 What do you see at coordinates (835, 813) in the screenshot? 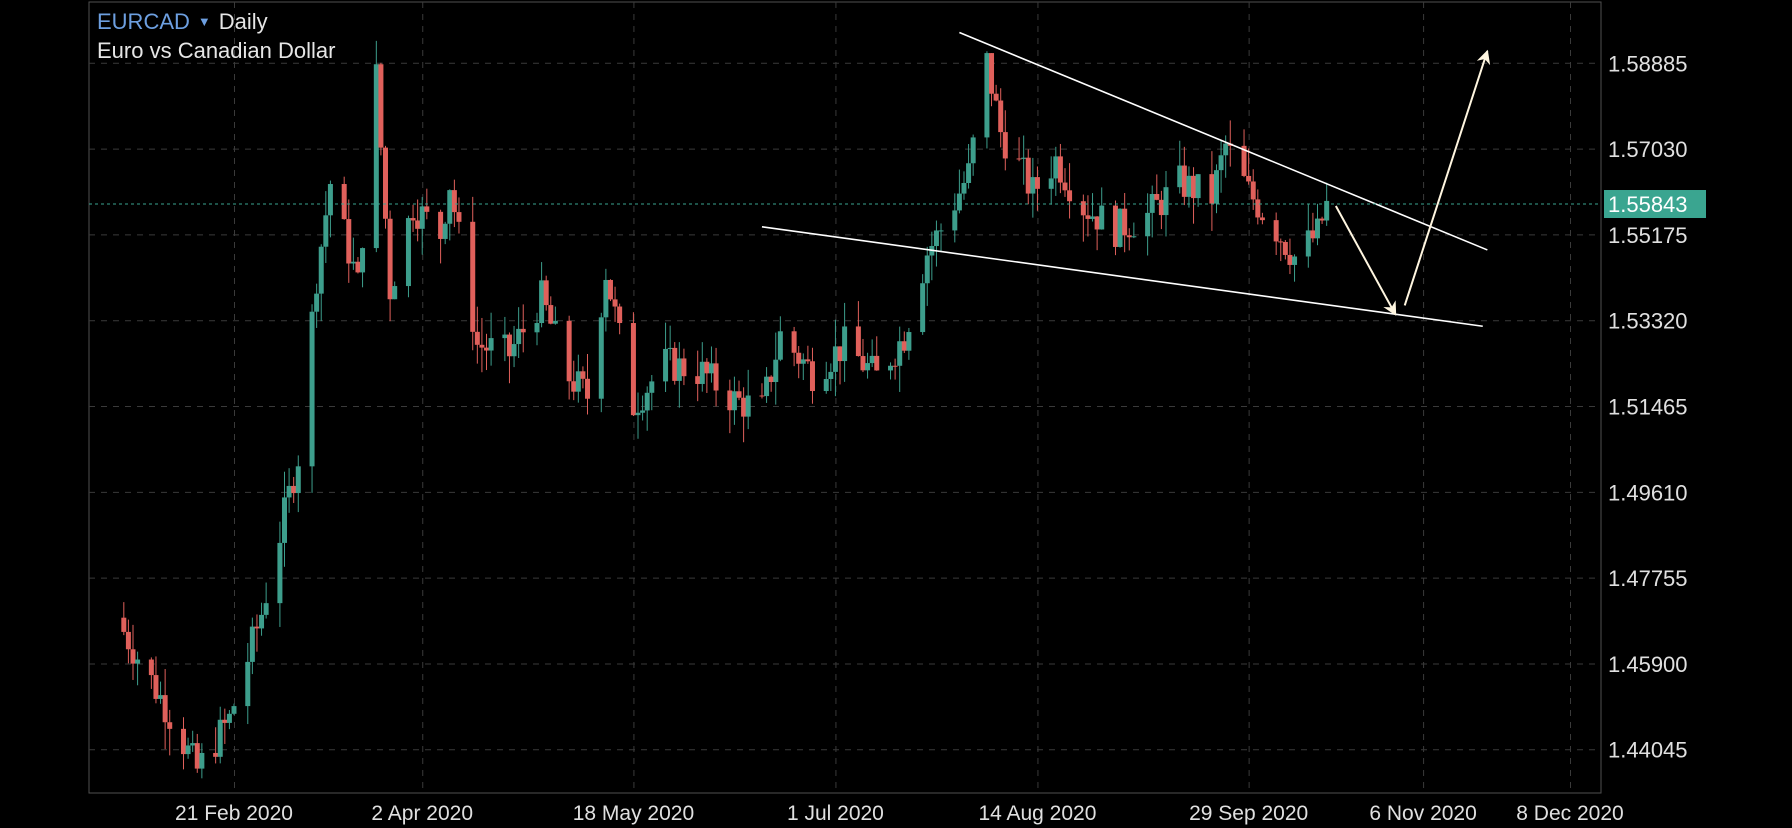
I see `x-tick-label: 1 Jul 2020` at bounding box center [835, 813].